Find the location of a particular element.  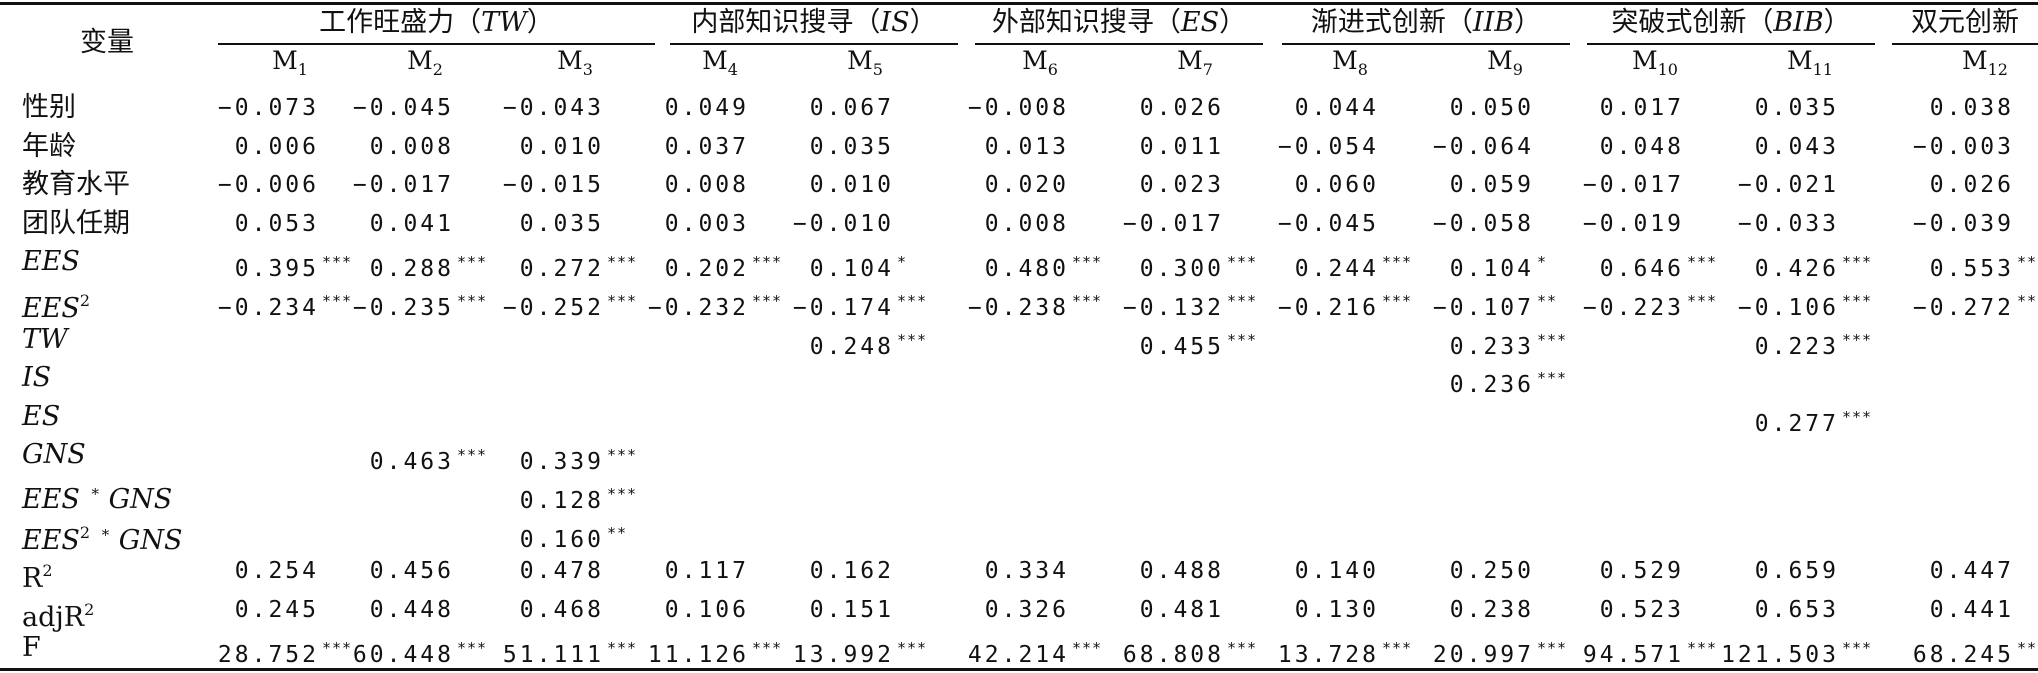

model-header: M1 is located at coordinates (290, 62).